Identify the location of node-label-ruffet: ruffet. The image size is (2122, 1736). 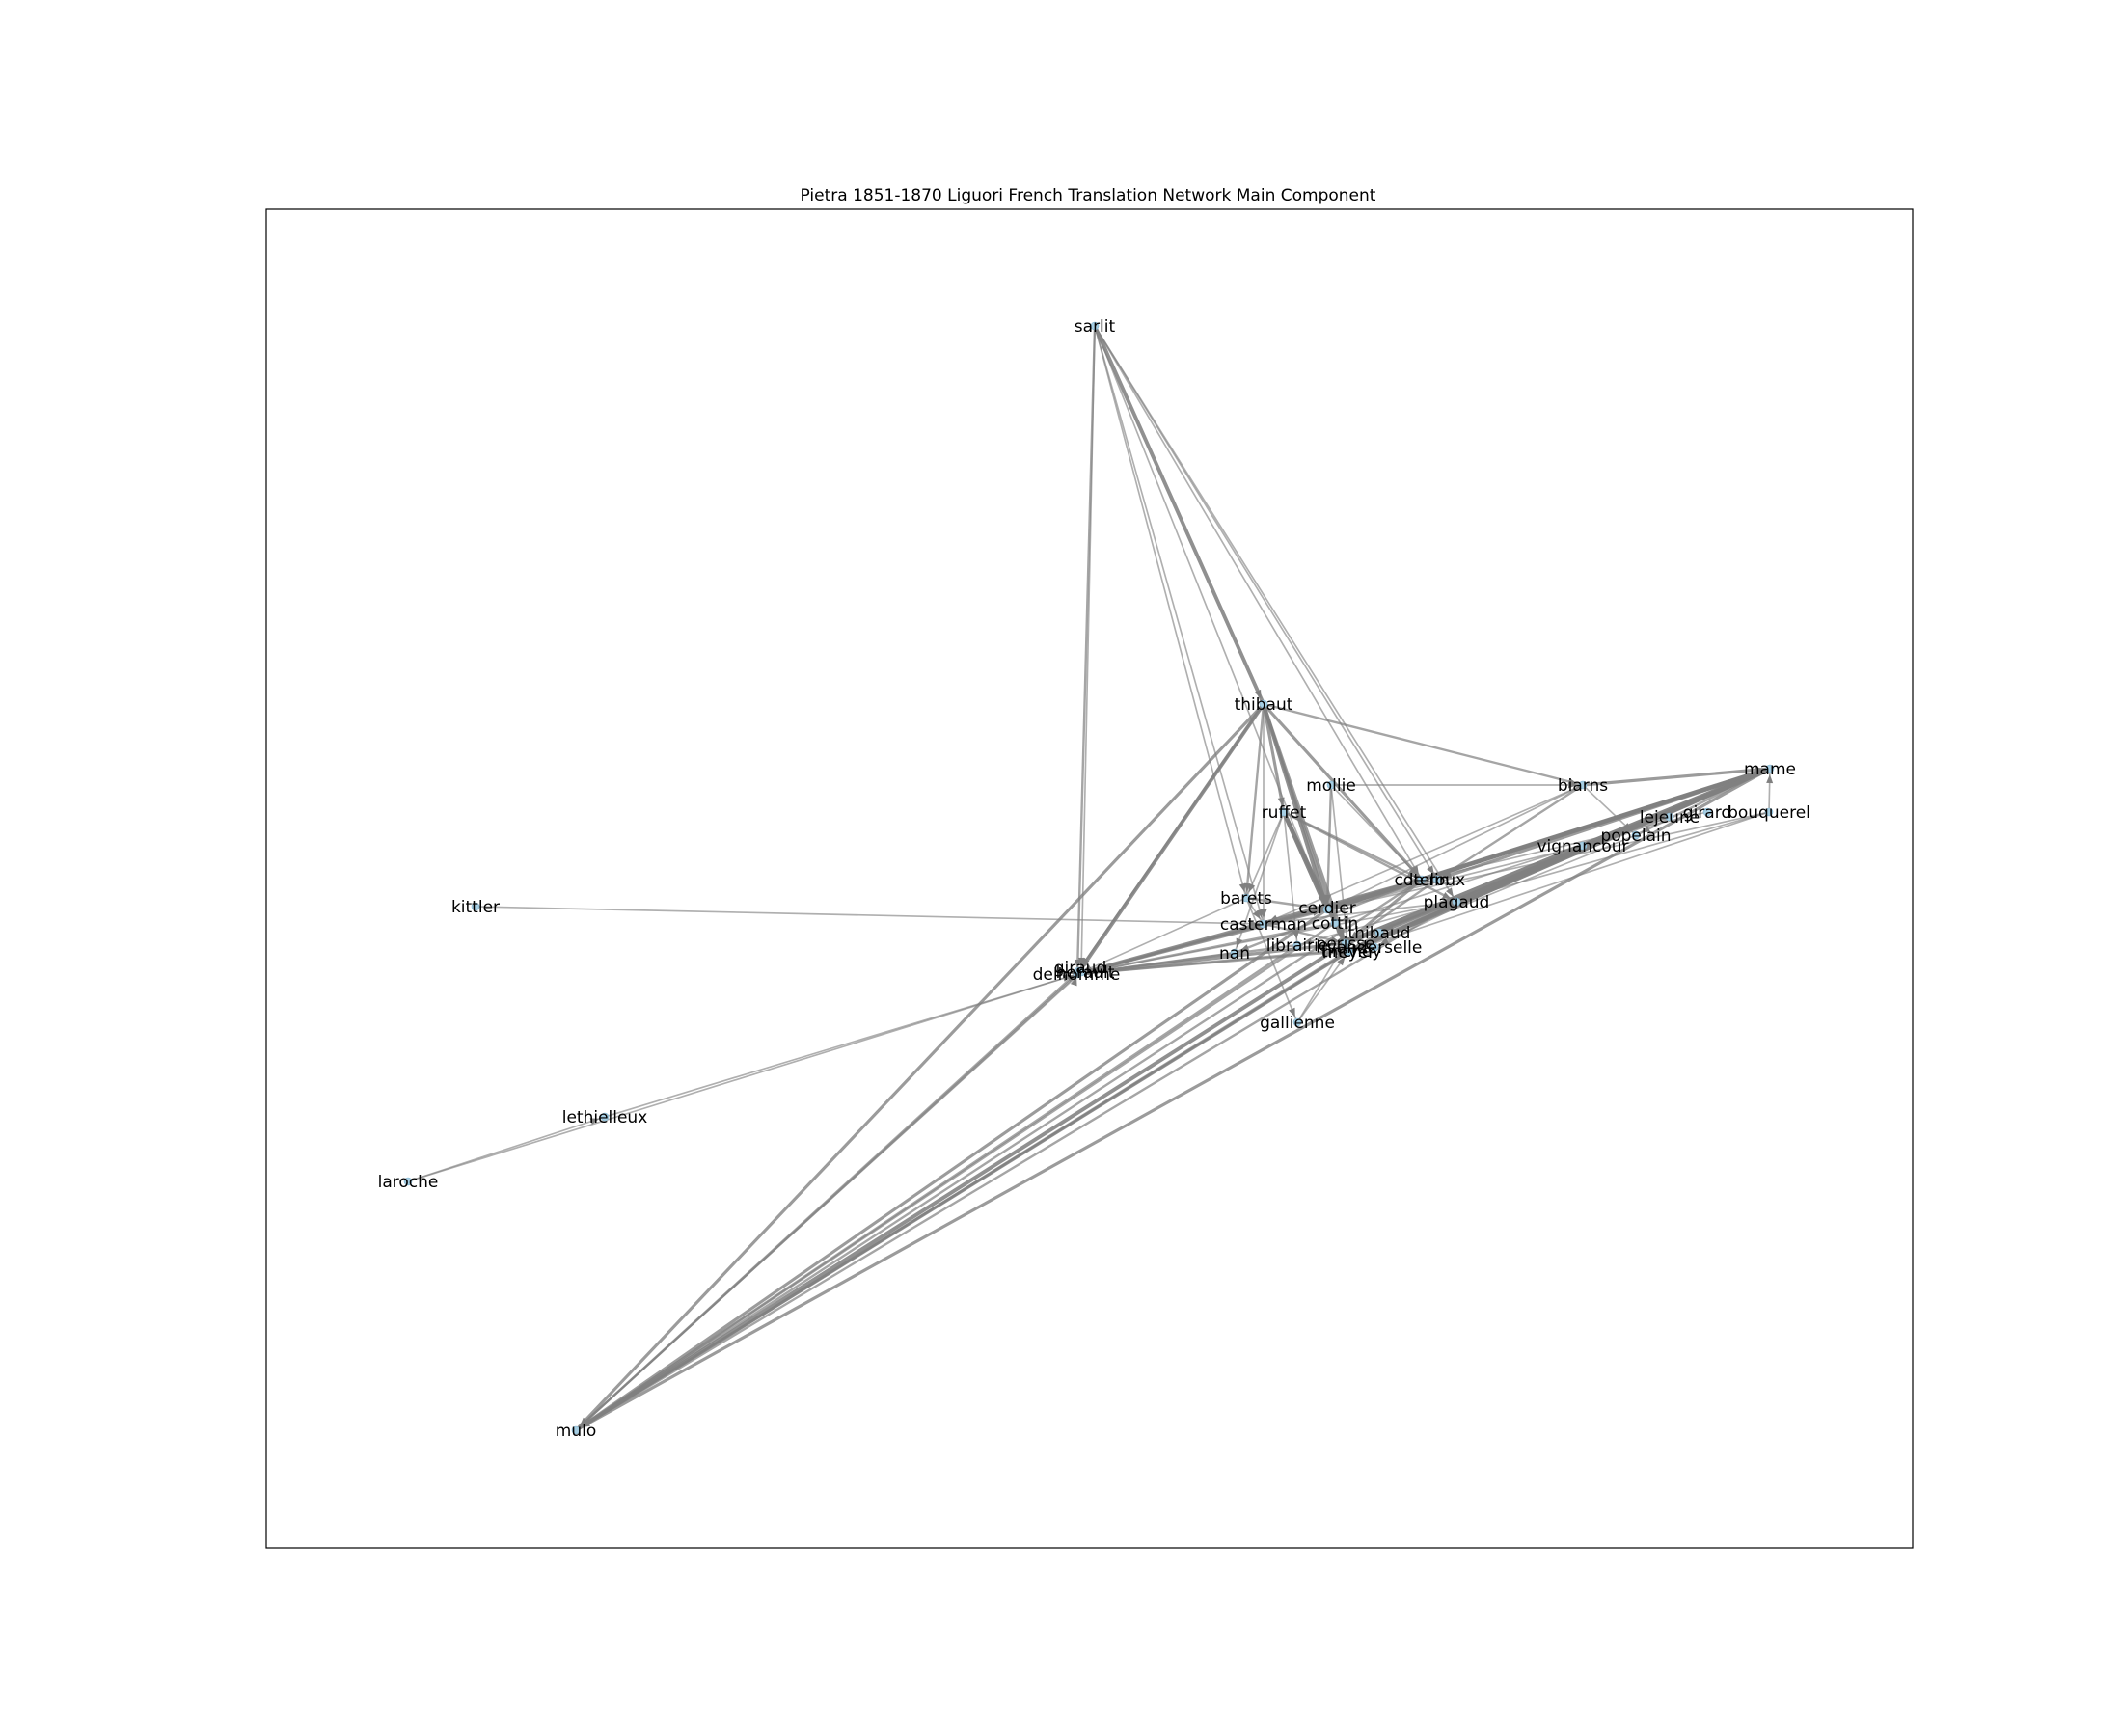
(1285, 813).